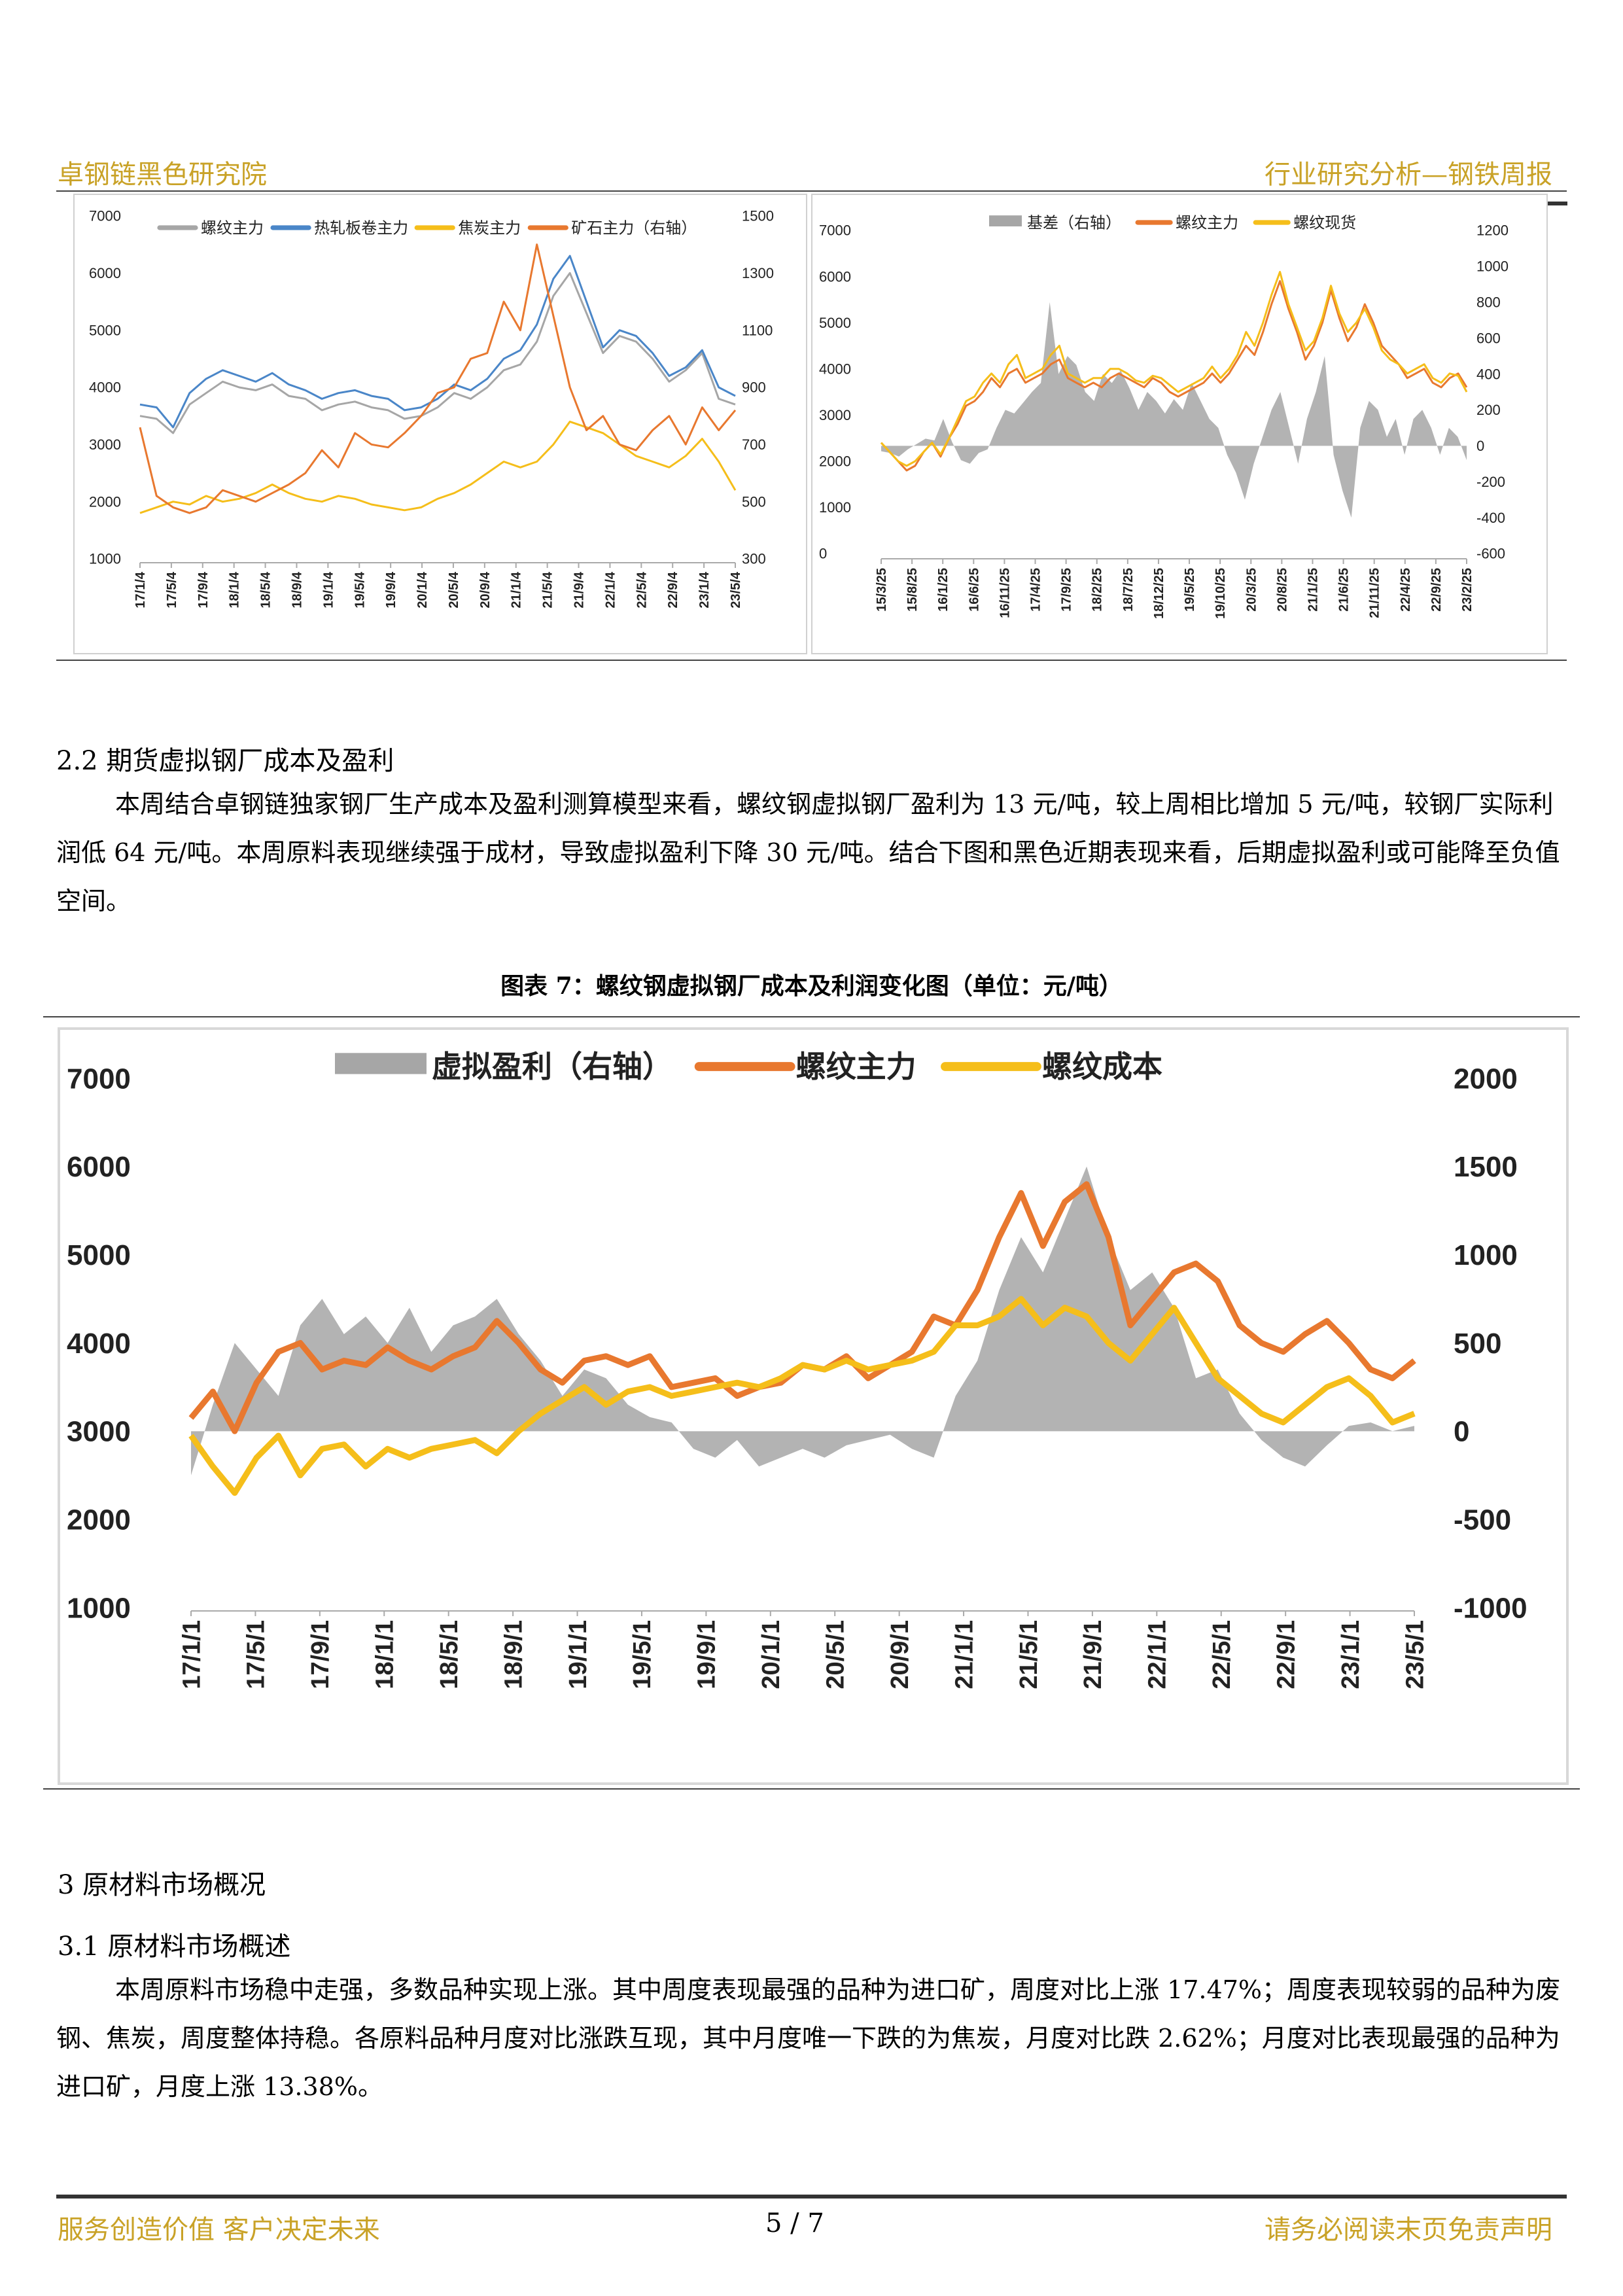  Describe the element at coordinates (513, 1654) in the screenshot. I see `x-axis-tick-label: 18/9/1` at that location.